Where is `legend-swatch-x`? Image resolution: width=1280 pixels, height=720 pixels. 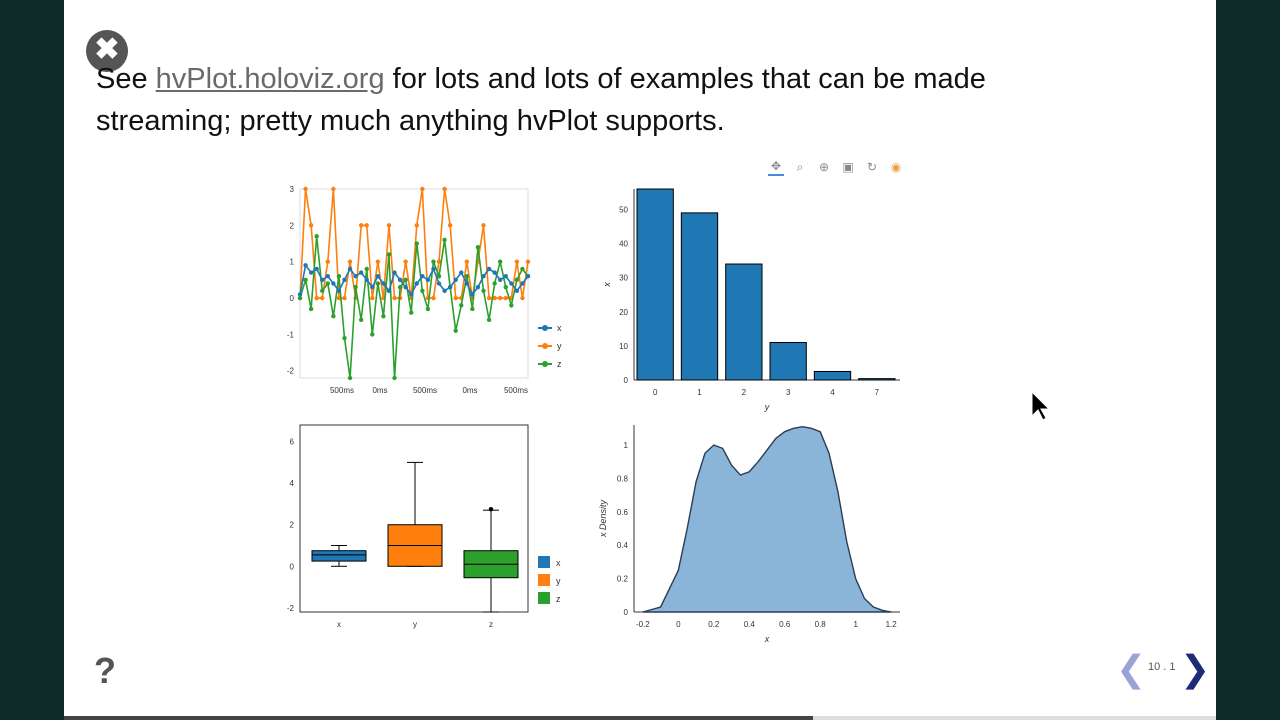
legend-swatch-x is located at coordinates (544, 562).